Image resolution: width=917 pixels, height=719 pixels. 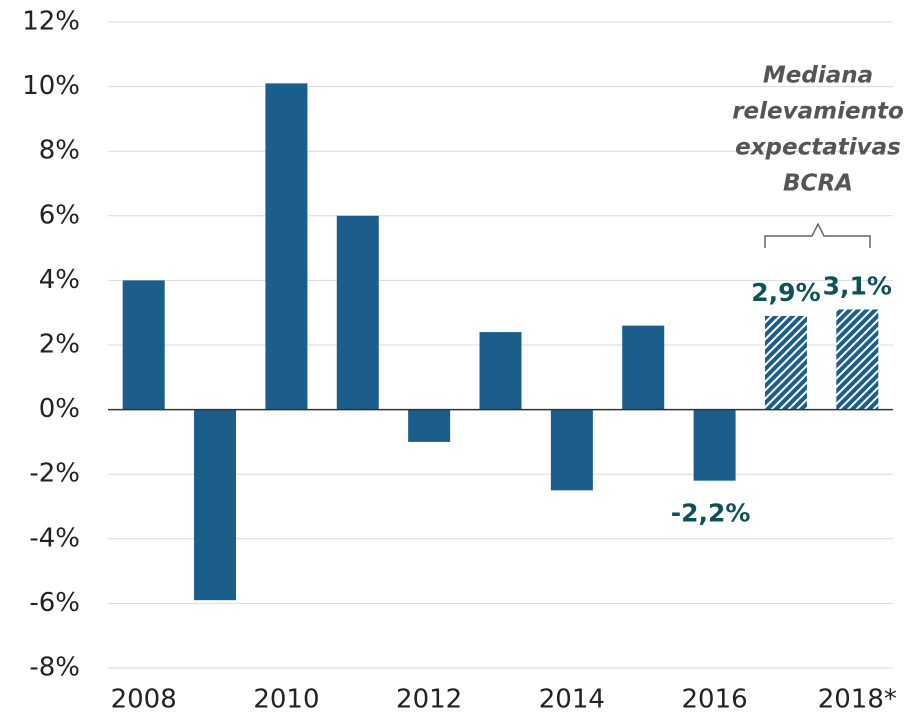 I want to click on y-tick-label: -6%, so click(x=54, y=603).